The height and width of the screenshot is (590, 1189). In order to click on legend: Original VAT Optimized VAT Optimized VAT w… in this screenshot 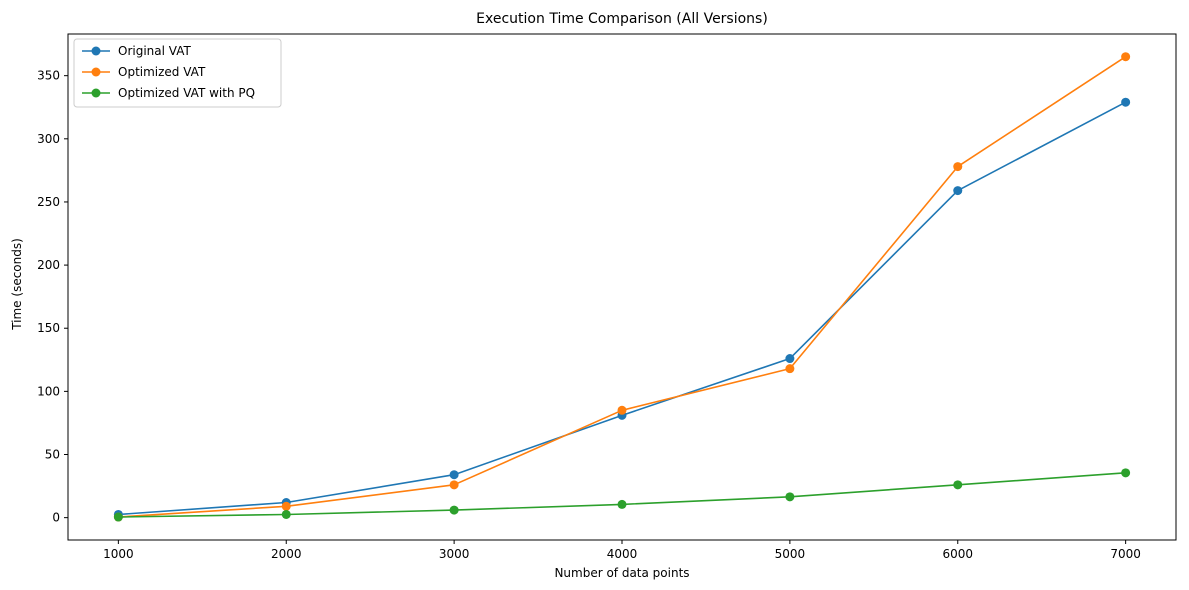, I will do `click(177, 73)`.